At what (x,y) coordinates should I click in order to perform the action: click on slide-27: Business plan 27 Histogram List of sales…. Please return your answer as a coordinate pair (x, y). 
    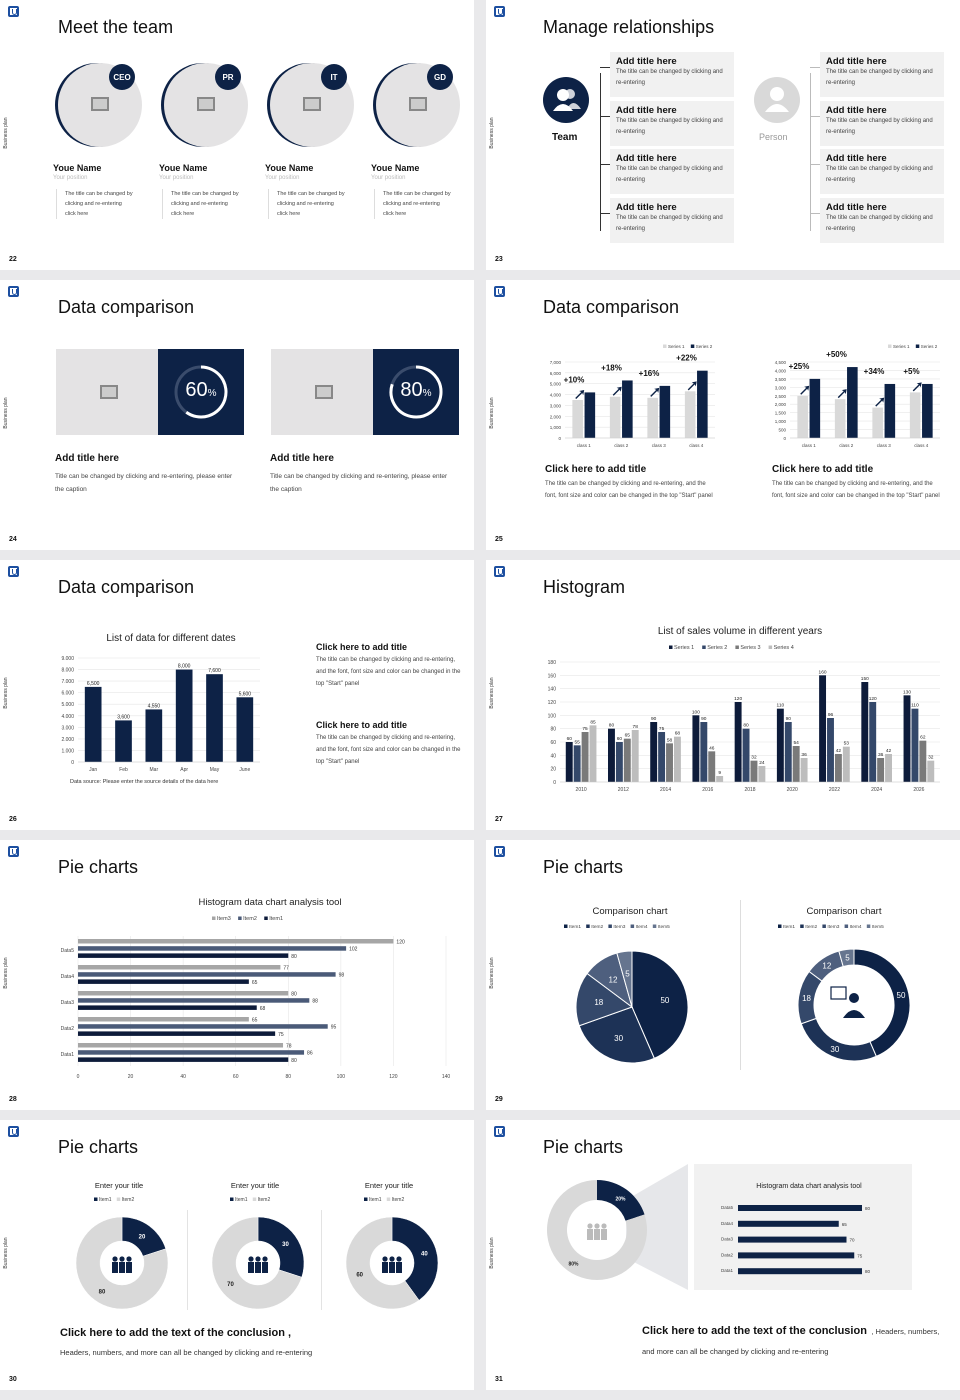
    Looking at the image, I should click on (723, 695).